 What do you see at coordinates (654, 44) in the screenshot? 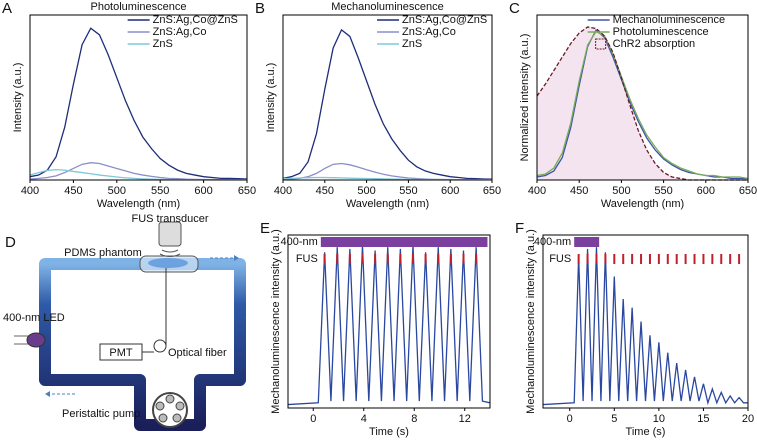
I see `legend-label: ChR2 absorption` at bounding box center [654, 44].